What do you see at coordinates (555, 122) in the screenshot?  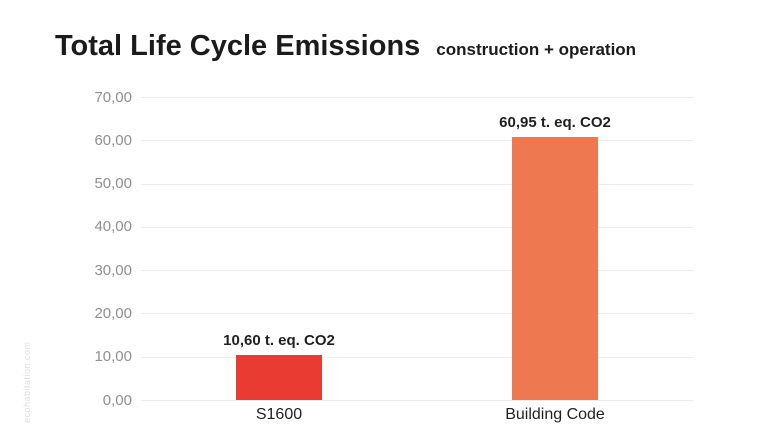 I see `bar-value-label-building-code: 60,95 t. eq. CO2` at bounding box center [555, 122].